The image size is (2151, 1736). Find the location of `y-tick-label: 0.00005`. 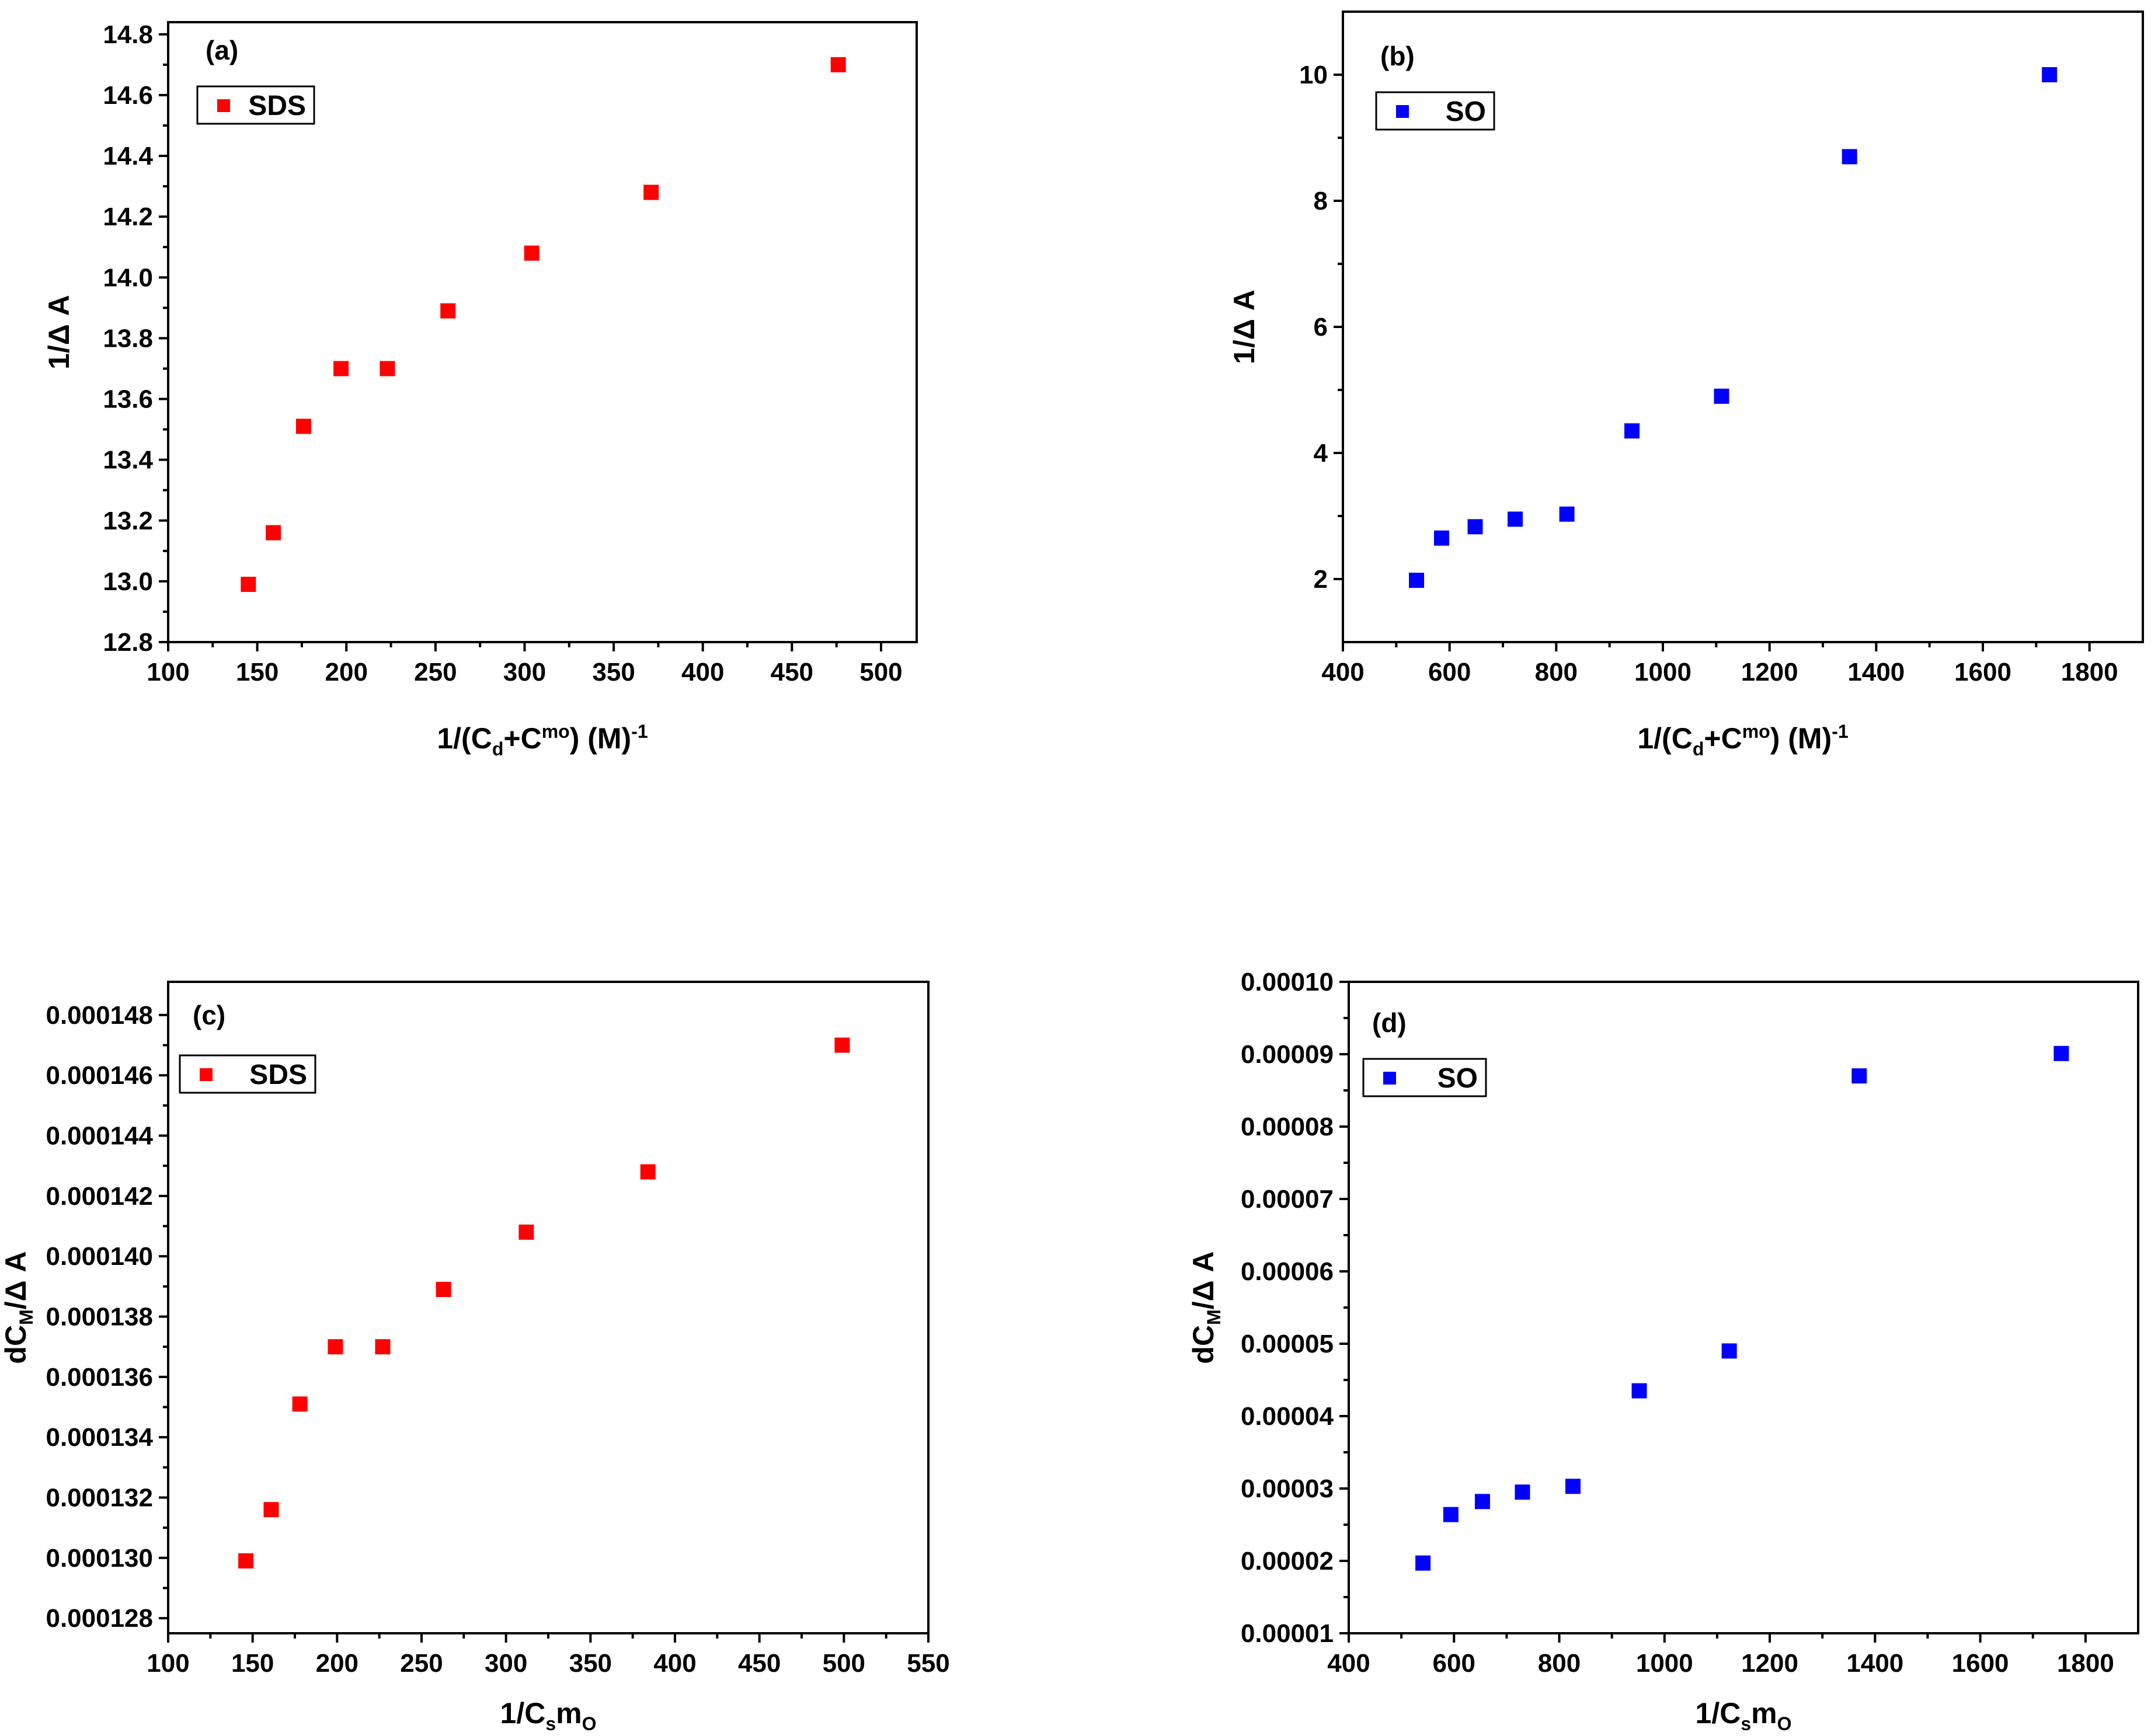

y-tick-label: 0.00005 is located at coordinates (1287, 1344).